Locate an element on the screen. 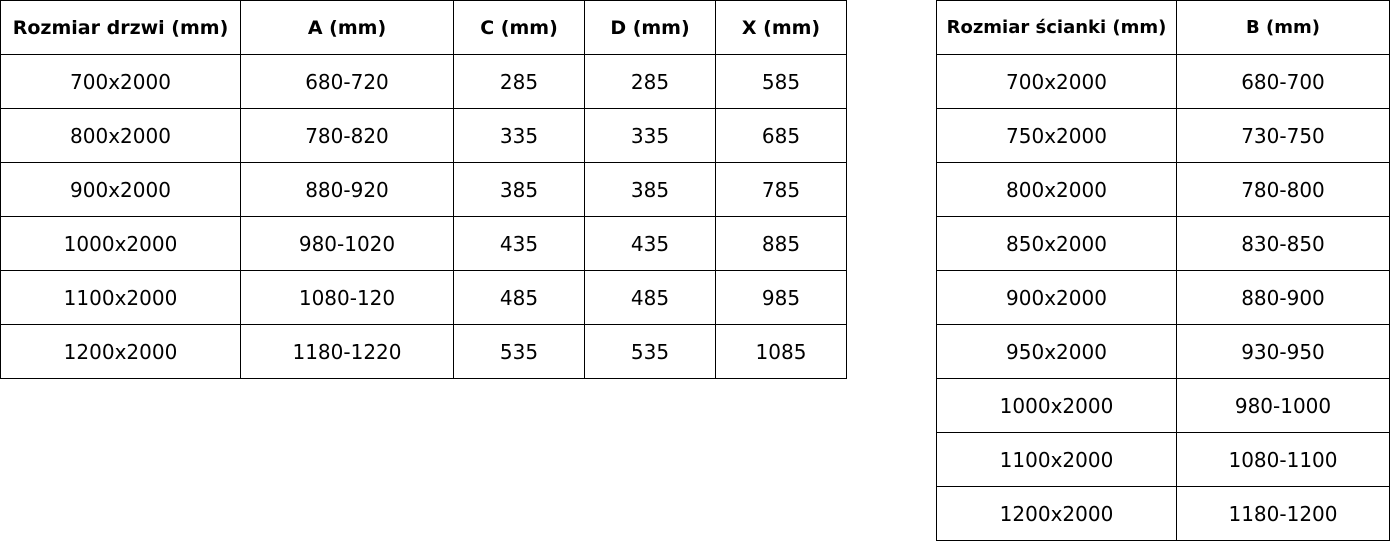  table-cell: 880-900 is located at coordinates (1283, 297).